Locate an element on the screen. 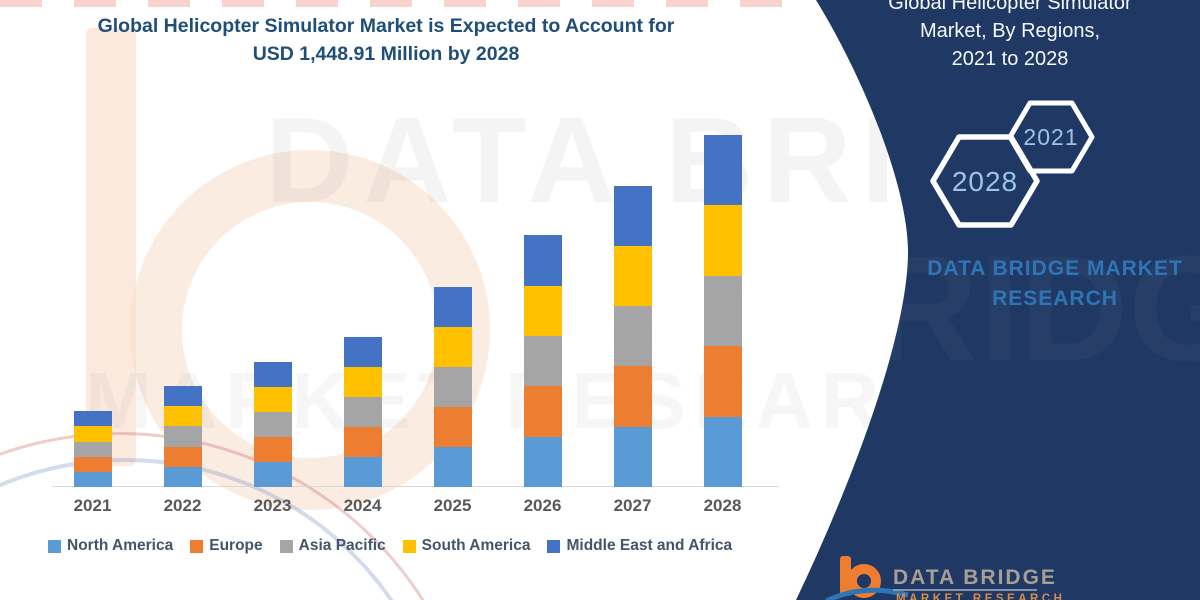  footer-logo-name: DATA BRIDGE is located at coordinates (975, 577).